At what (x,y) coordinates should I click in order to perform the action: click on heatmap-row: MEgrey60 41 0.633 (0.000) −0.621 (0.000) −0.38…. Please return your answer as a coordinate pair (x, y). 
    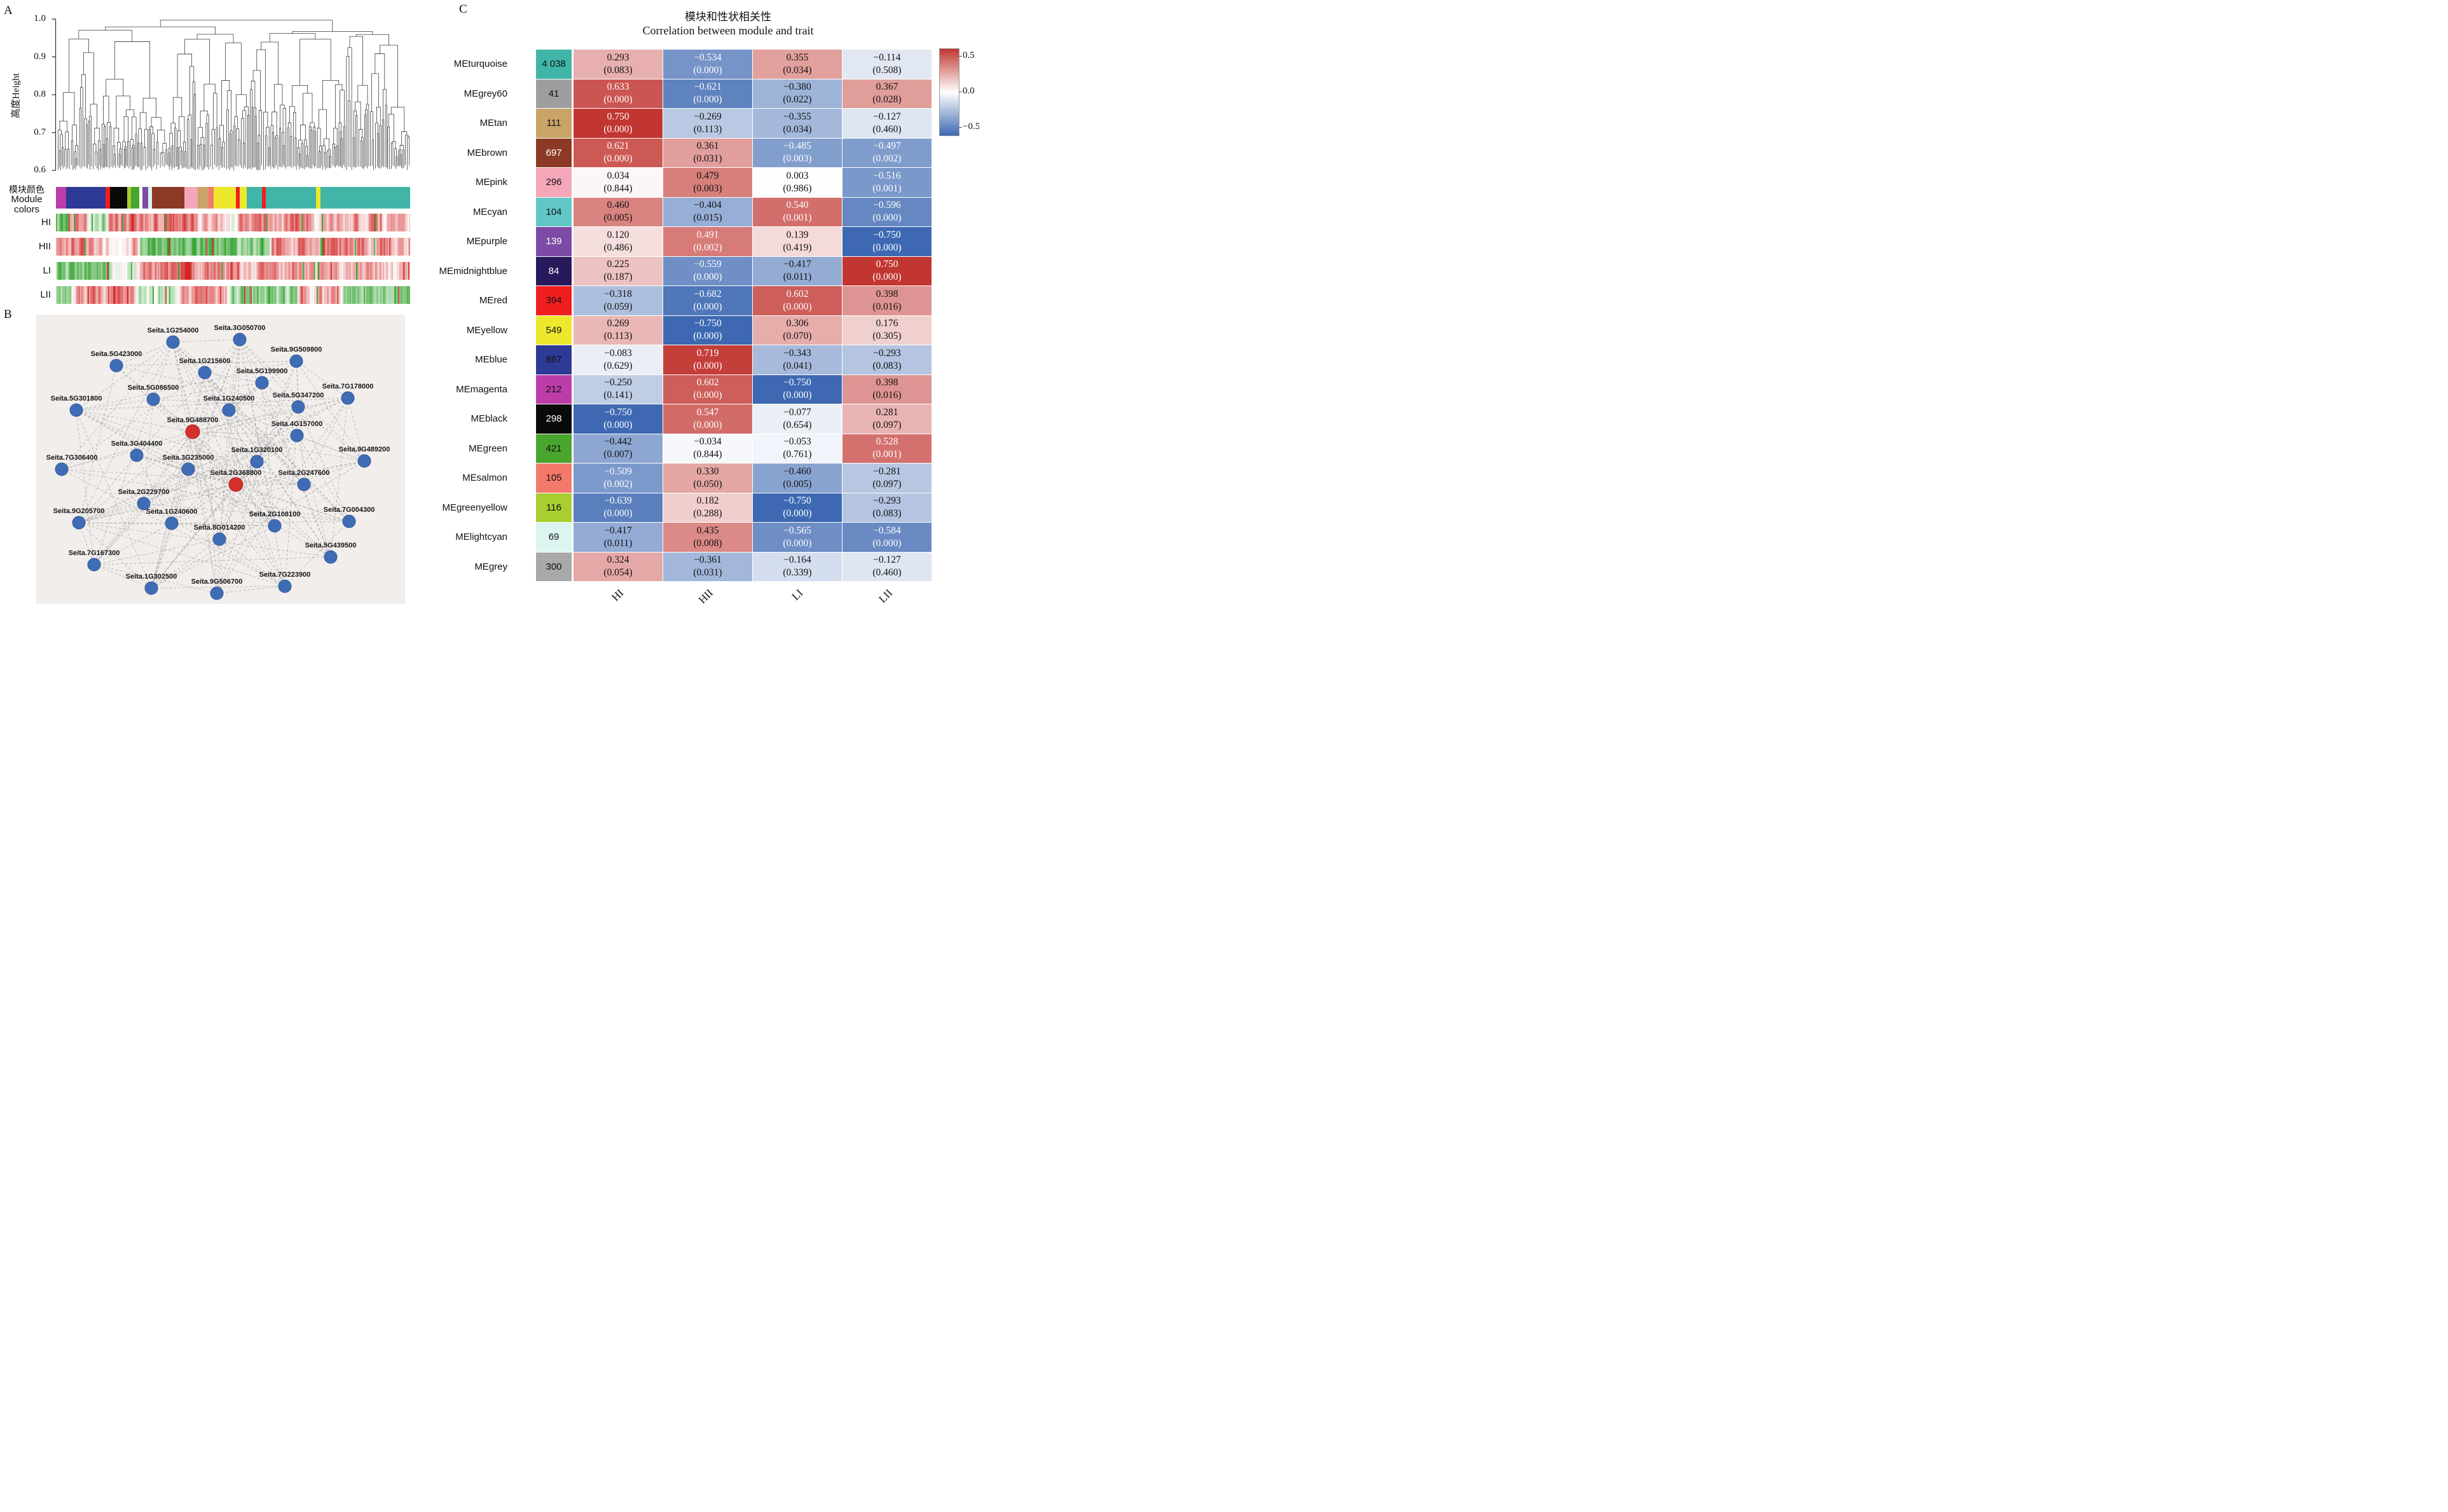
    Looking at the image, I should click on (663, 93).